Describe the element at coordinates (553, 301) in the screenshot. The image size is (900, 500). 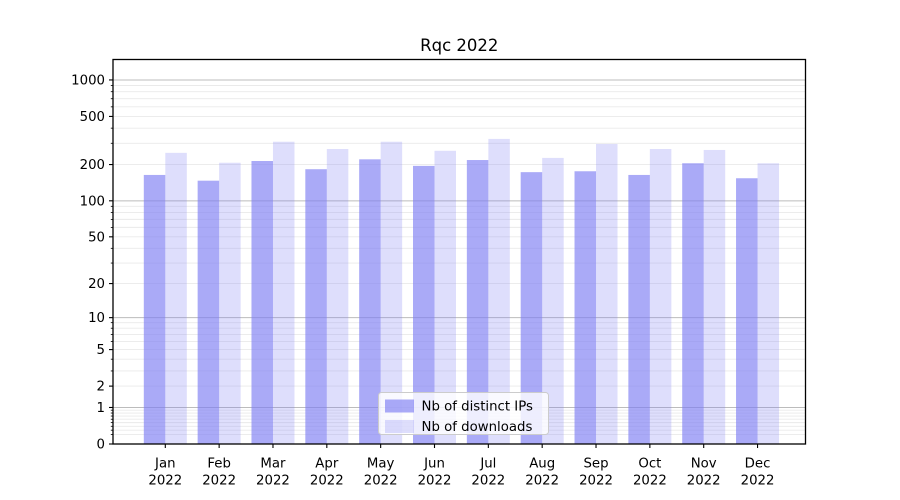
I see `bar-nb-of-downloads-aug` at that location.